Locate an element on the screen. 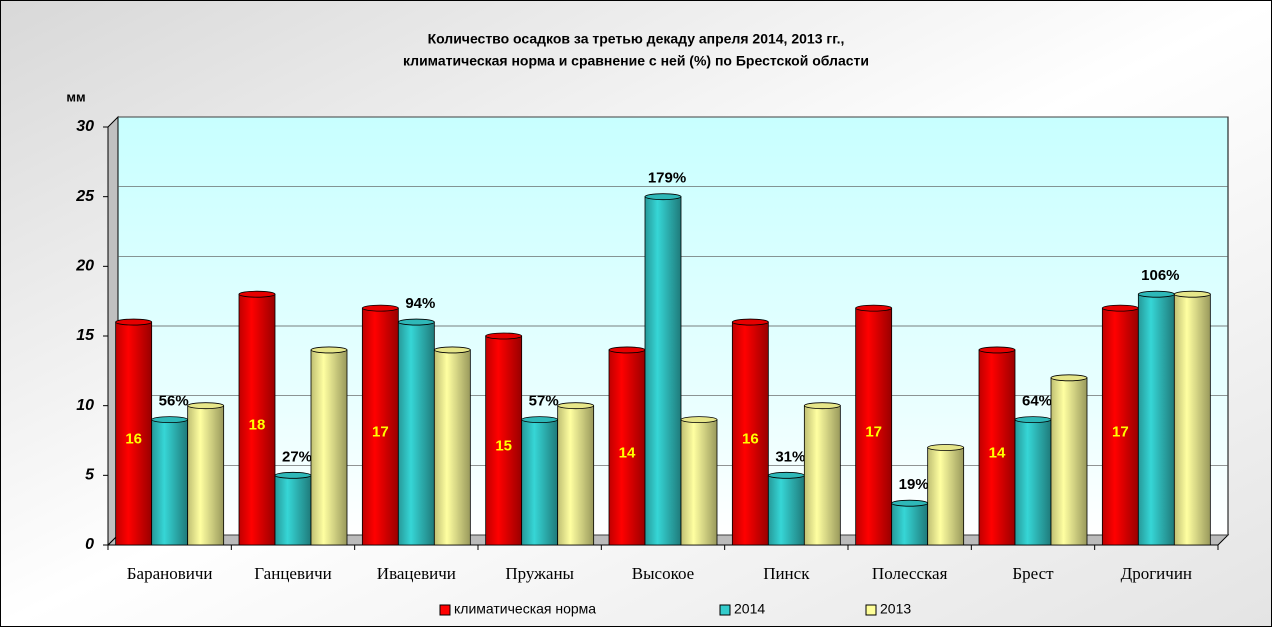 This screenshot has height=627, width=1272. x-tick-label: Высокое is located at coordinates (663, 573).